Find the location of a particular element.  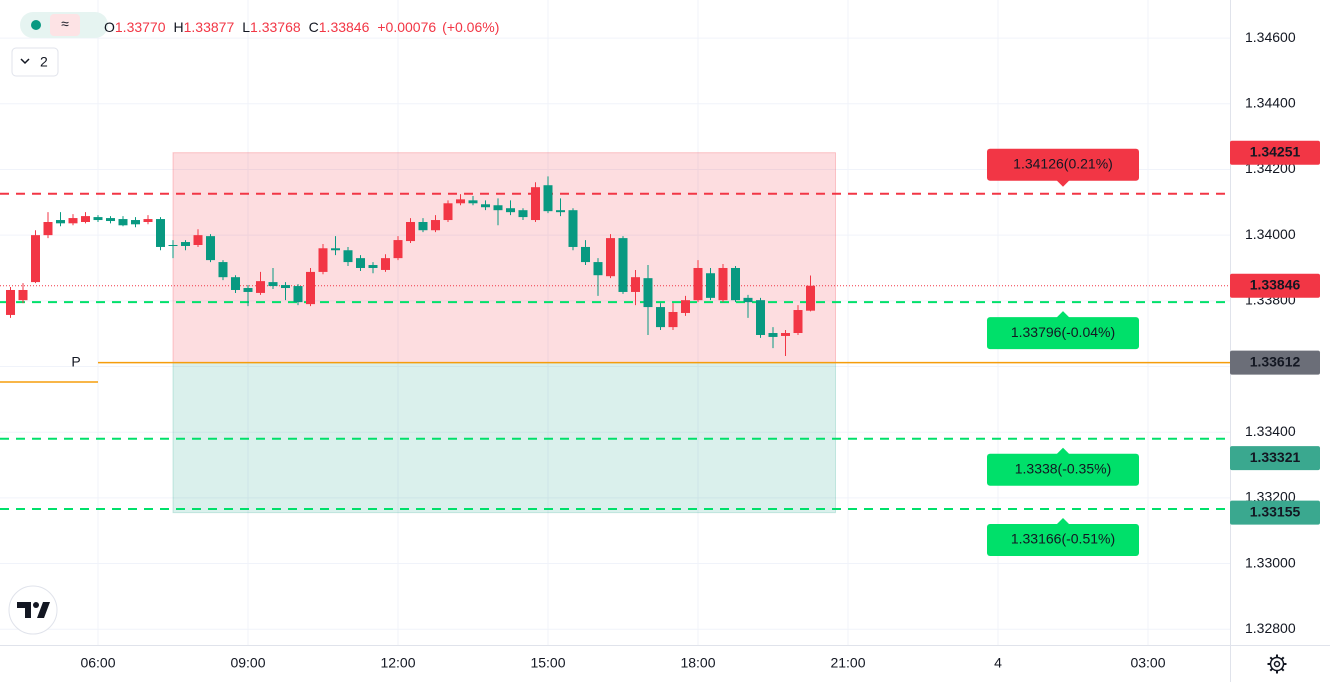

logo-bg is located at coordinates (33, 610).